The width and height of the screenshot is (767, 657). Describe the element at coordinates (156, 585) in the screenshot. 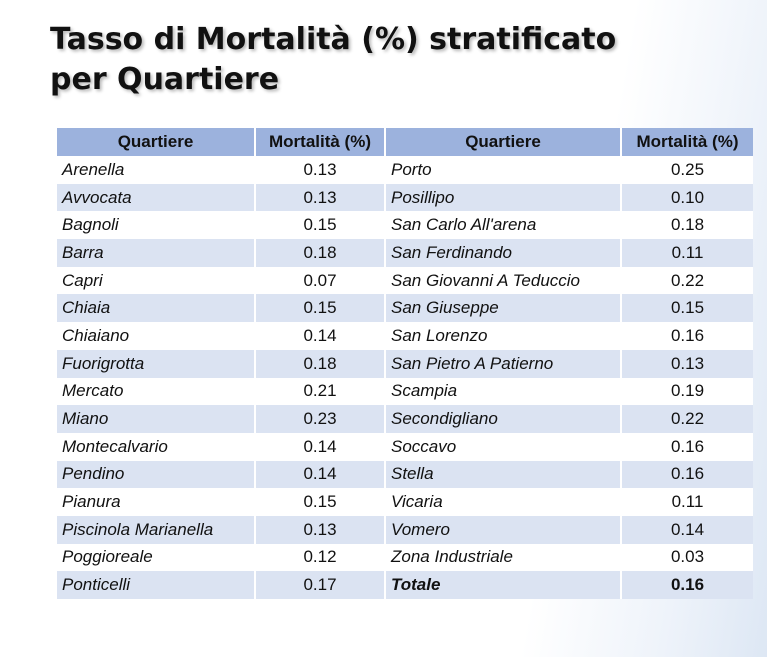

I see `left-district-name: Ponticelli` at that location.